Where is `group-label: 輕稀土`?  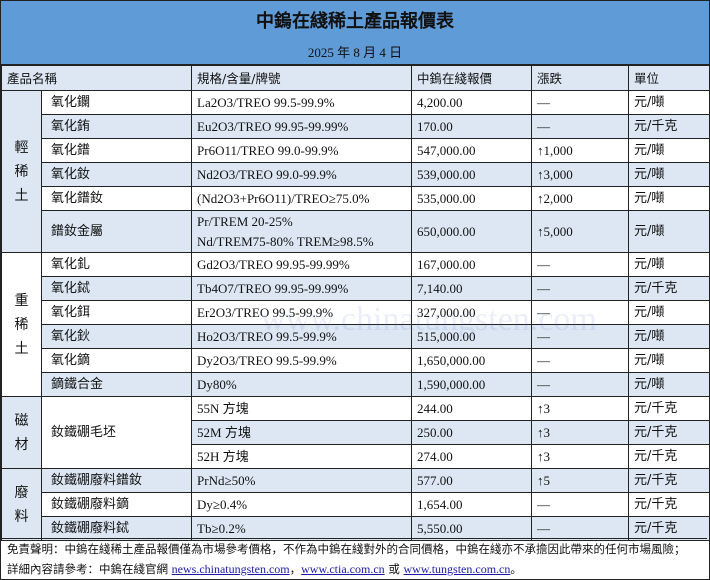
group-label: 輕稀土 is located at coordinates (21, 171).